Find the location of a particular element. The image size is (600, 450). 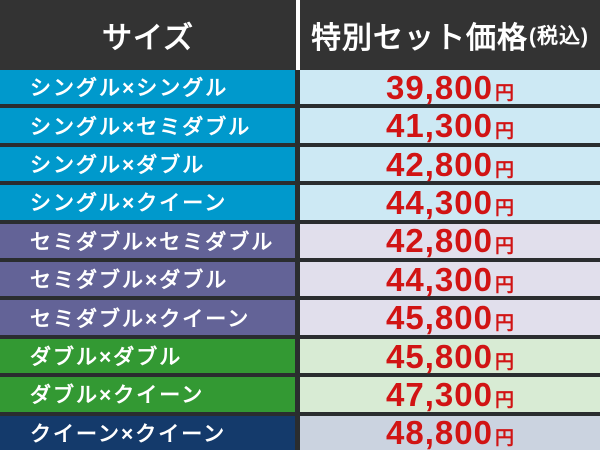

header-price-cell: 特別セット価格 (税込) is located at coordinates (450, 35).